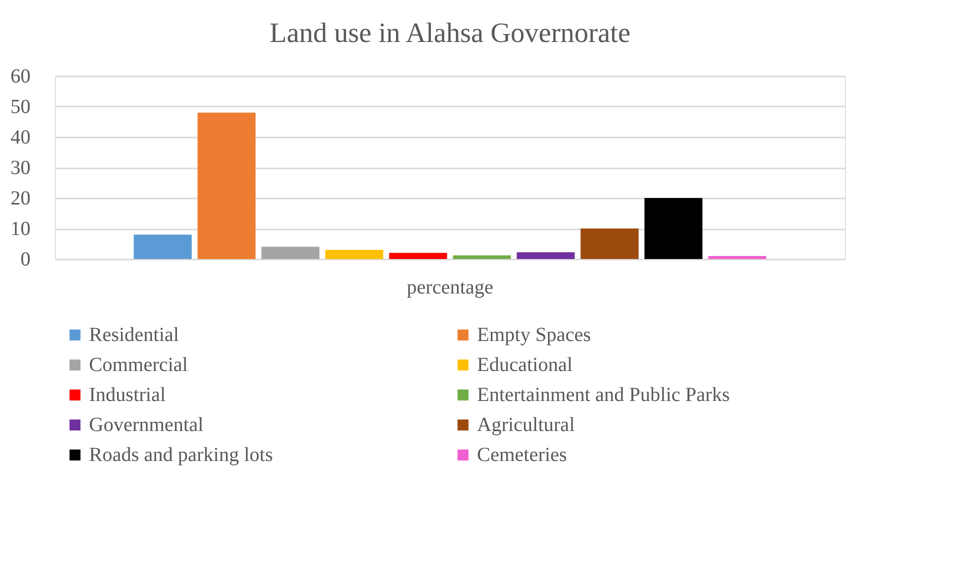 Image resolution: width=957 pixels, height=578 pixels. Describe the element at coordinates (20, 229) in the screenshot. I see `y-tick-label: 10` at that location.